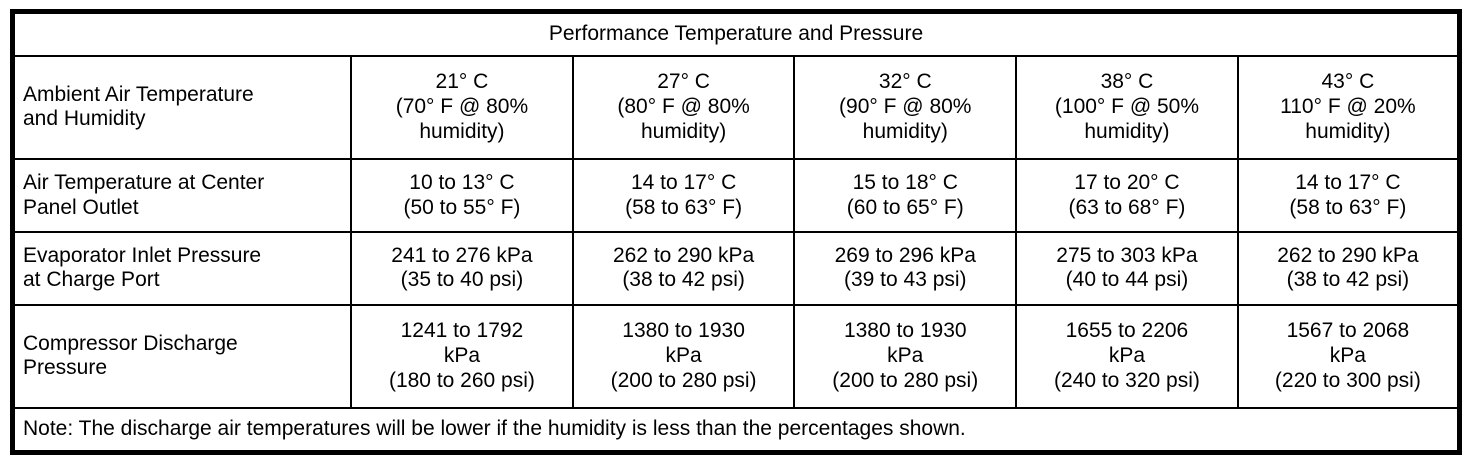  I want to click on row-label-evaporator-inlet: Evaporator Inlet Pressure at Charge Port, so click(182, 268).